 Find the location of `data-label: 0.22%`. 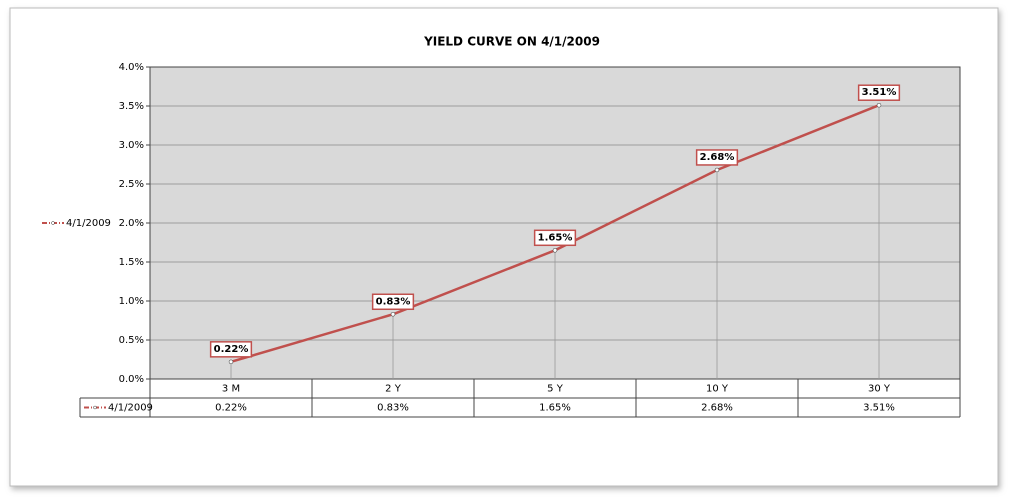

data-label: 0.22% is located at coordinates (231, 349).